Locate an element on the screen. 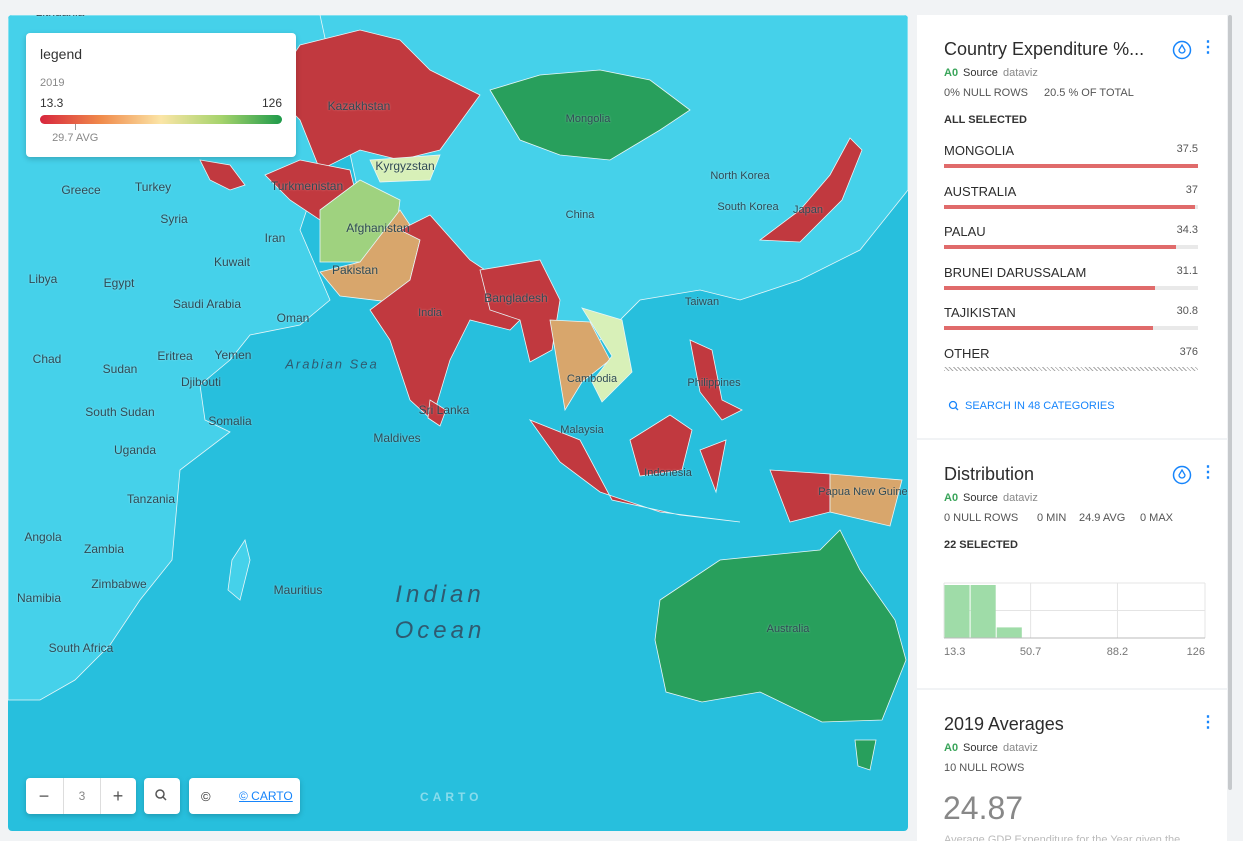 This screenshot has width=1243, height=841. zoom-in: + is located at coordinates (118, 796).